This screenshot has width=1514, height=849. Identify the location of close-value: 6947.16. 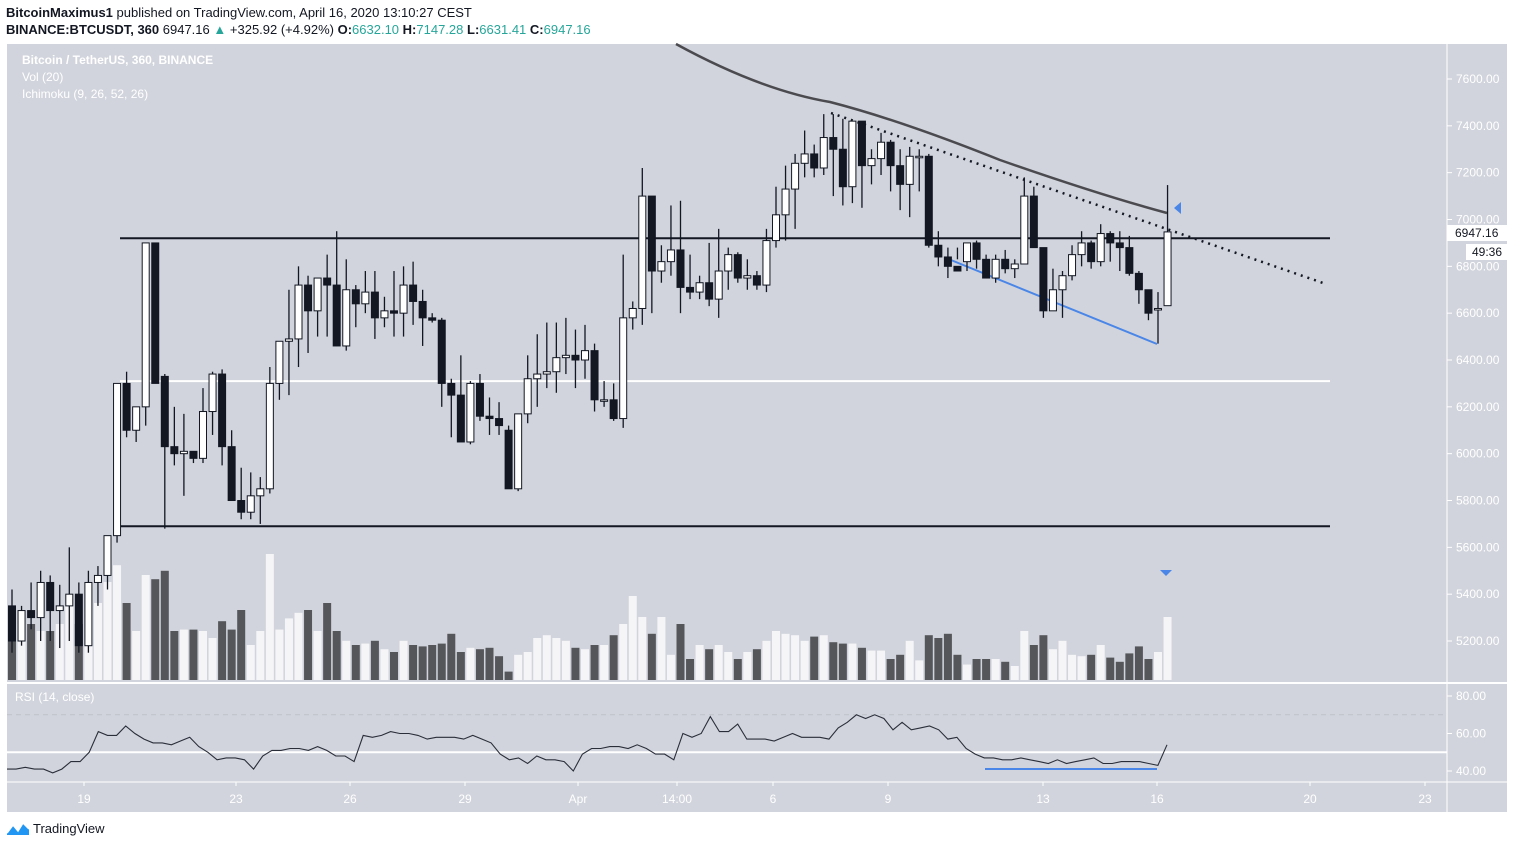
(567, 29).